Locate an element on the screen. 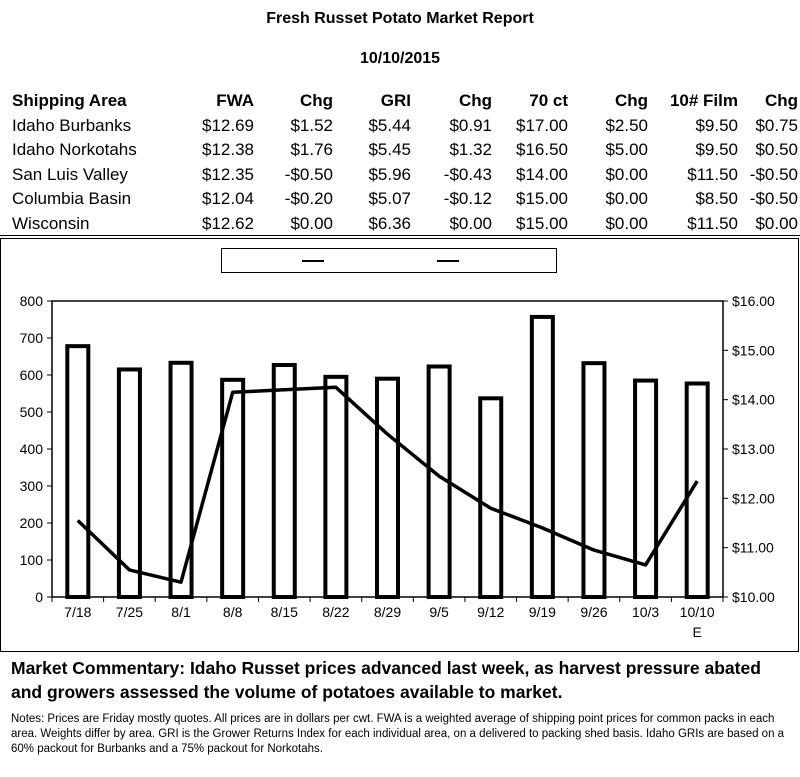  cell-gri: $5.44 is located at coordinates (389, 125).